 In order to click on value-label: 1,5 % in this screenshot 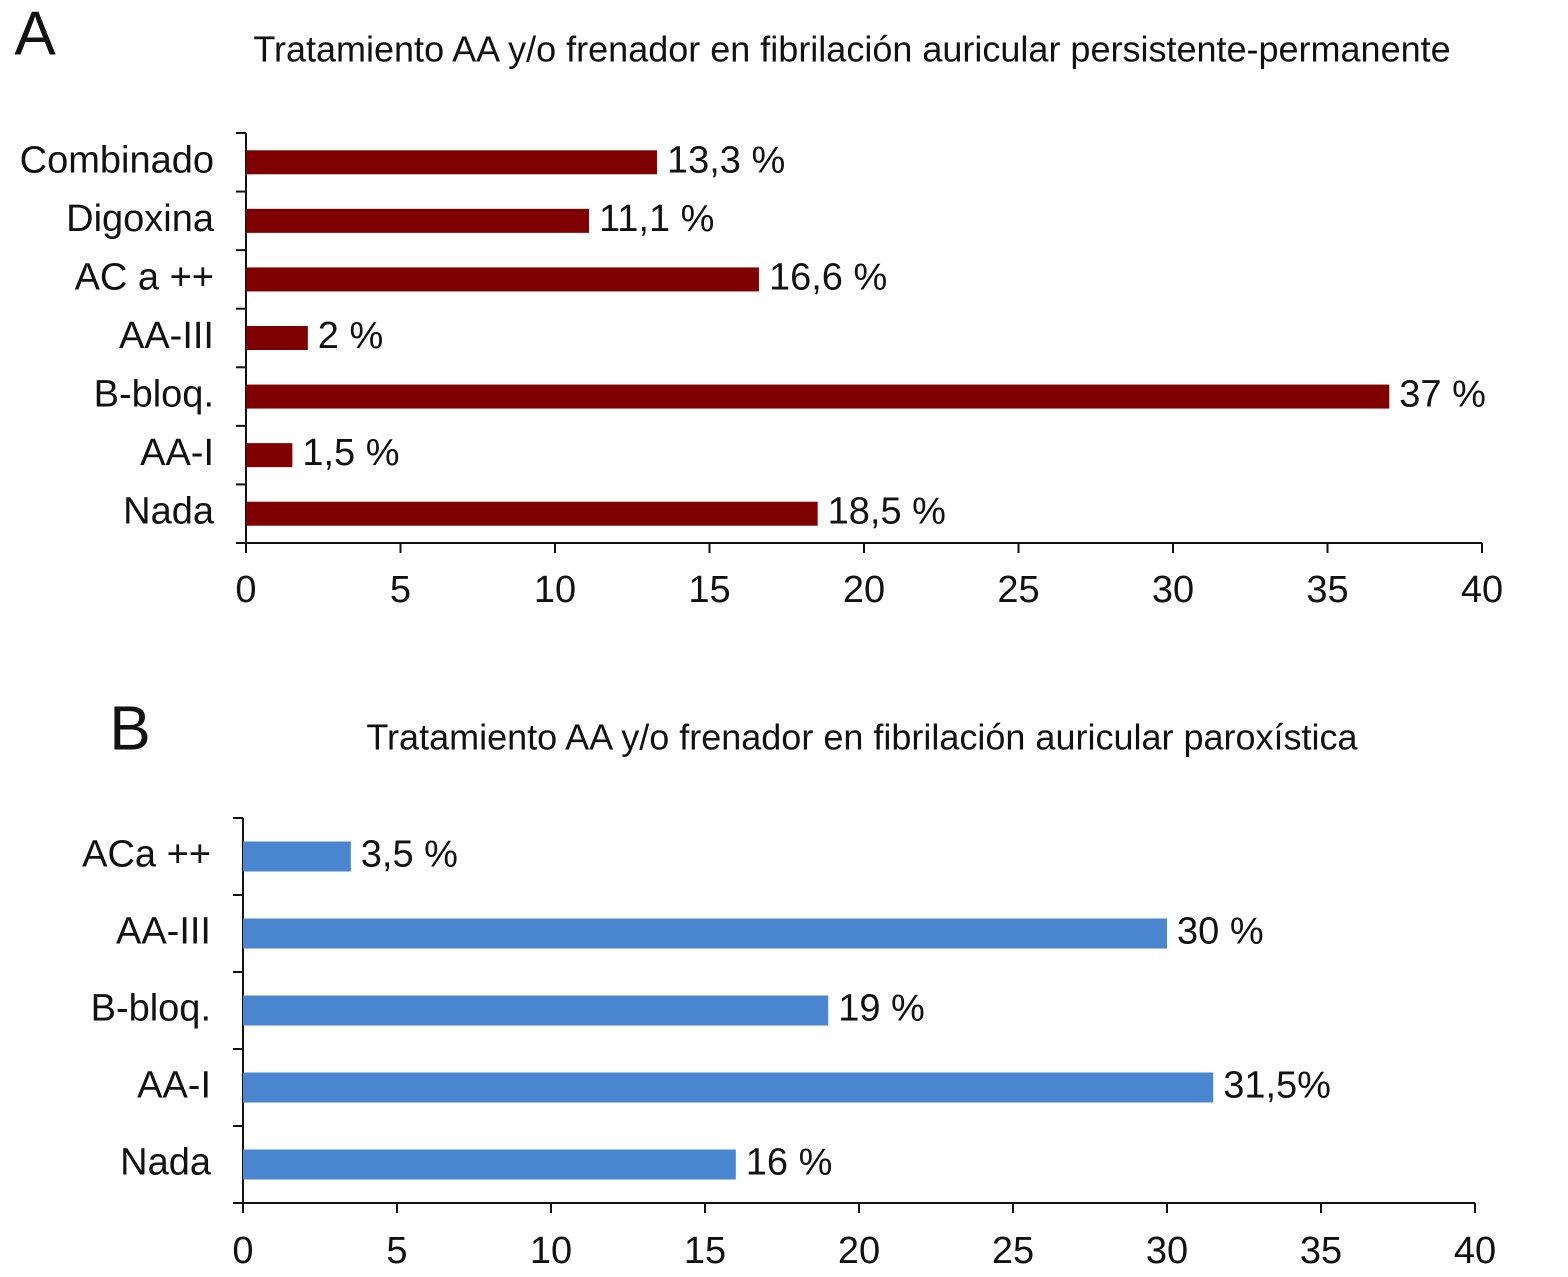, I will do `click(350, 453)`.